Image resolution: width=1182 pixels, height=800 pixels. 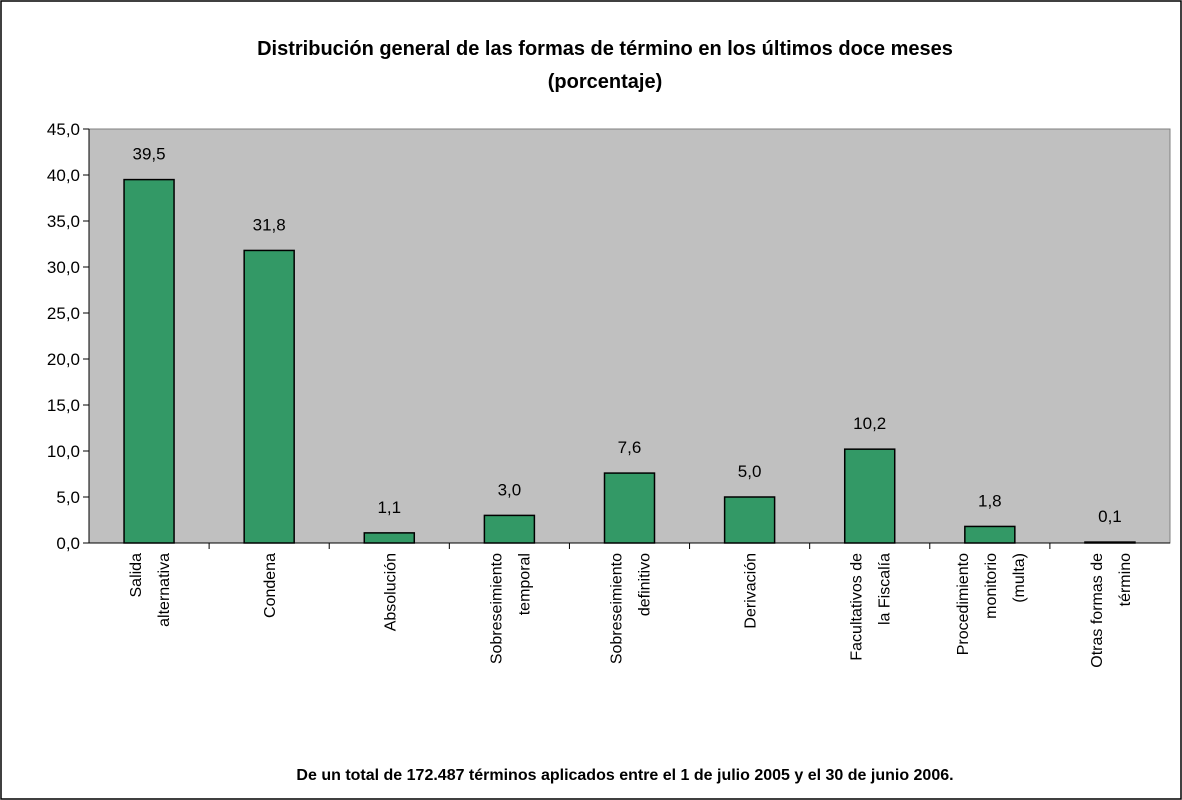 I want to click on y-tick-label: 0,0, so click(x=68, y=543).